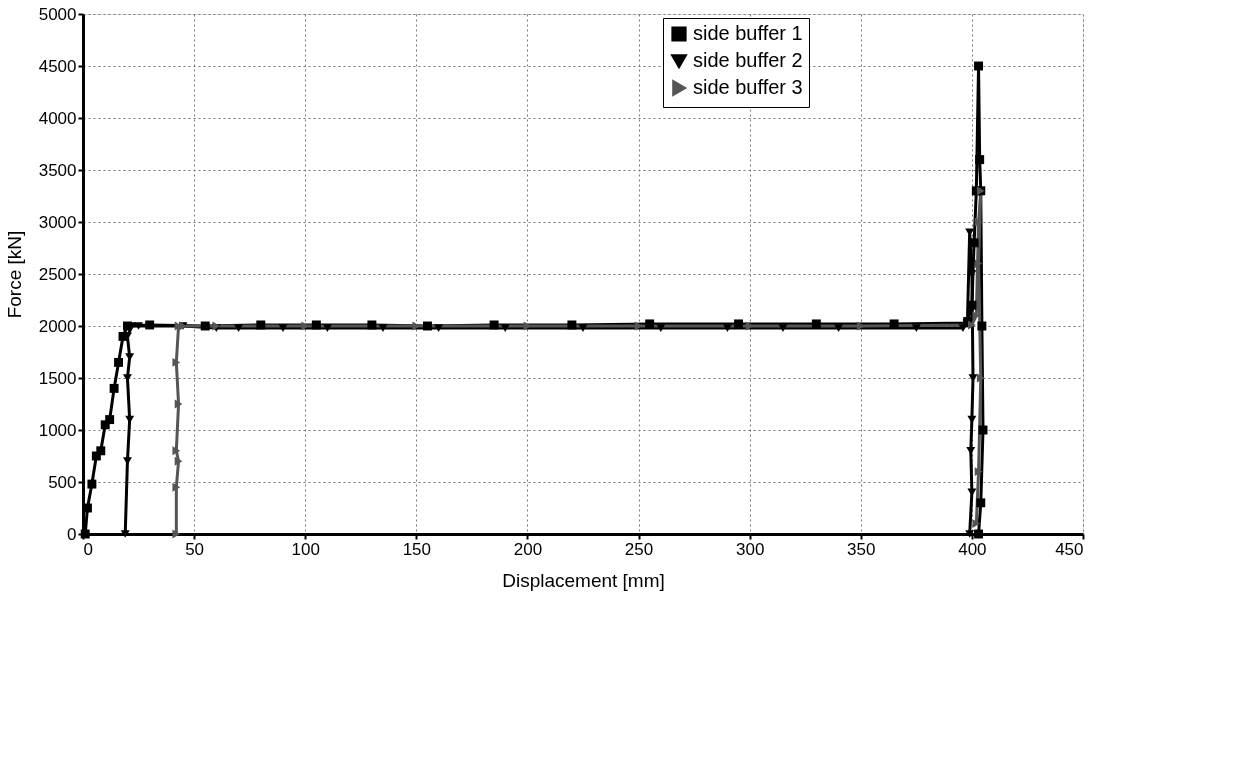 This screenshot has height=784, width=1258. What do you see at coordinates (14, 274) in the screenshot?
I see `y-axis-title: Force [kN]` at bounding box center [14, 274].